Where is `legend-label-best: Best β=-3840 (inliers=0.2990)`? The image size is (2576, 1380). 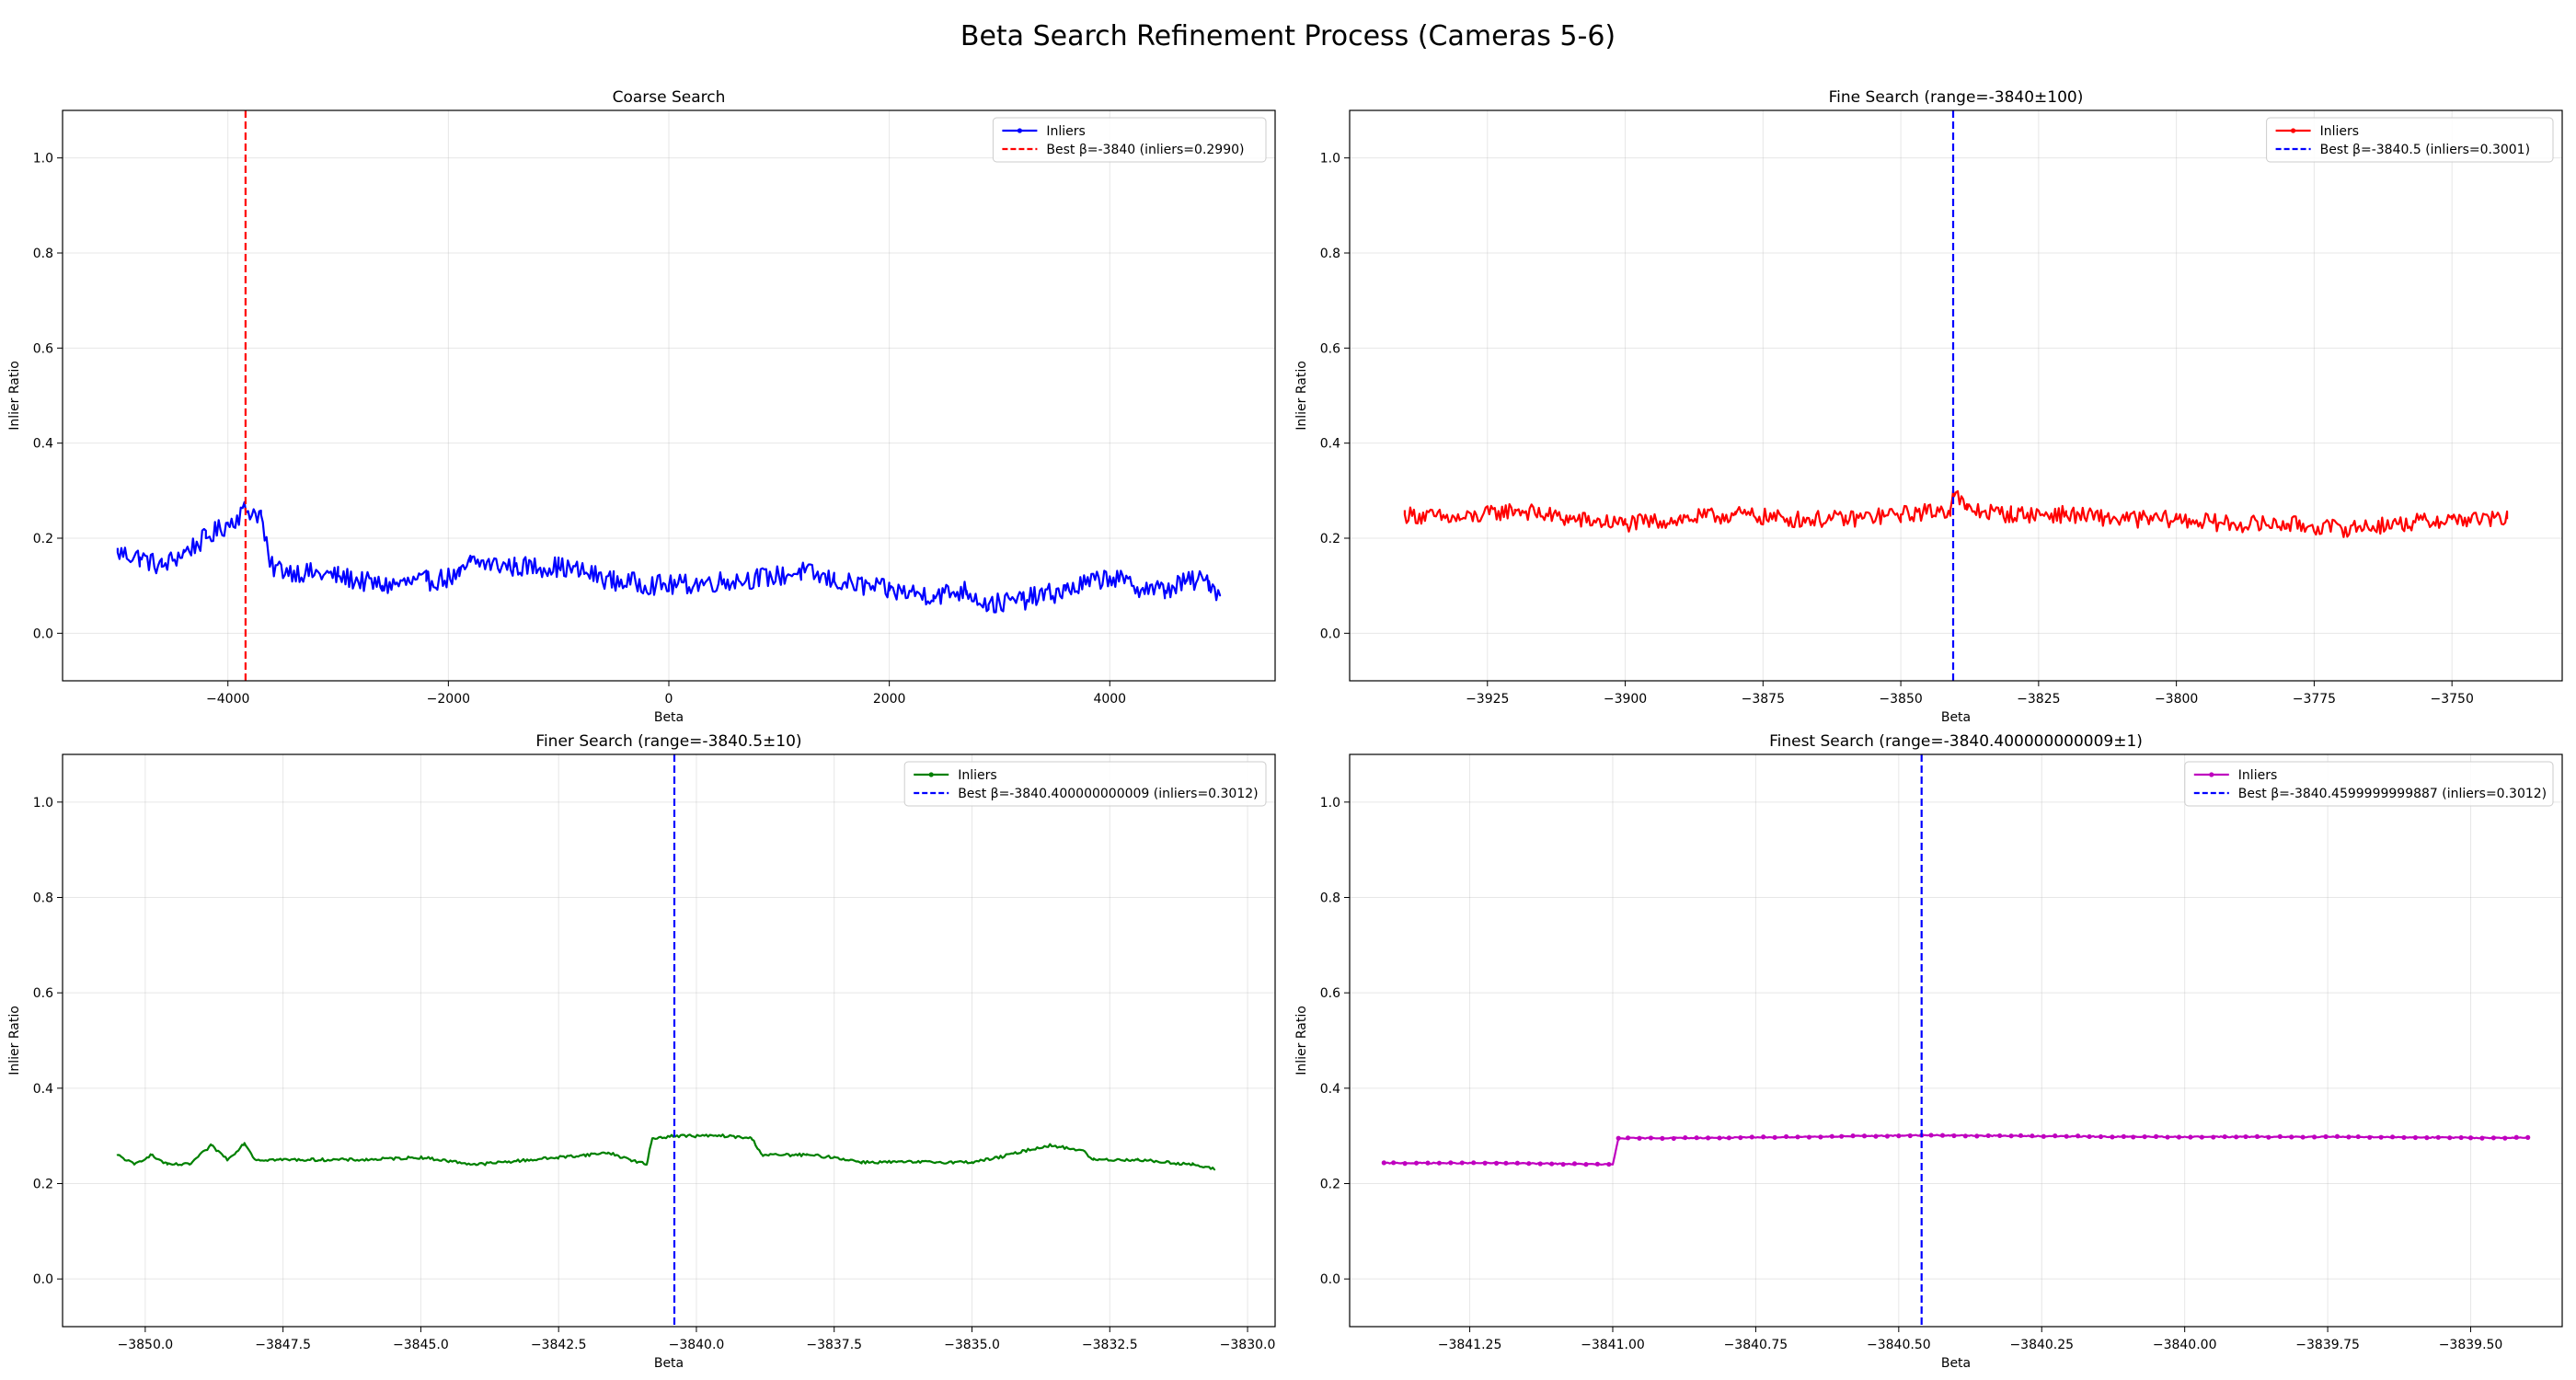 legend-label-best: Best β=-3840 (inliers=0.2990) is located at coordinates (1145, 150).